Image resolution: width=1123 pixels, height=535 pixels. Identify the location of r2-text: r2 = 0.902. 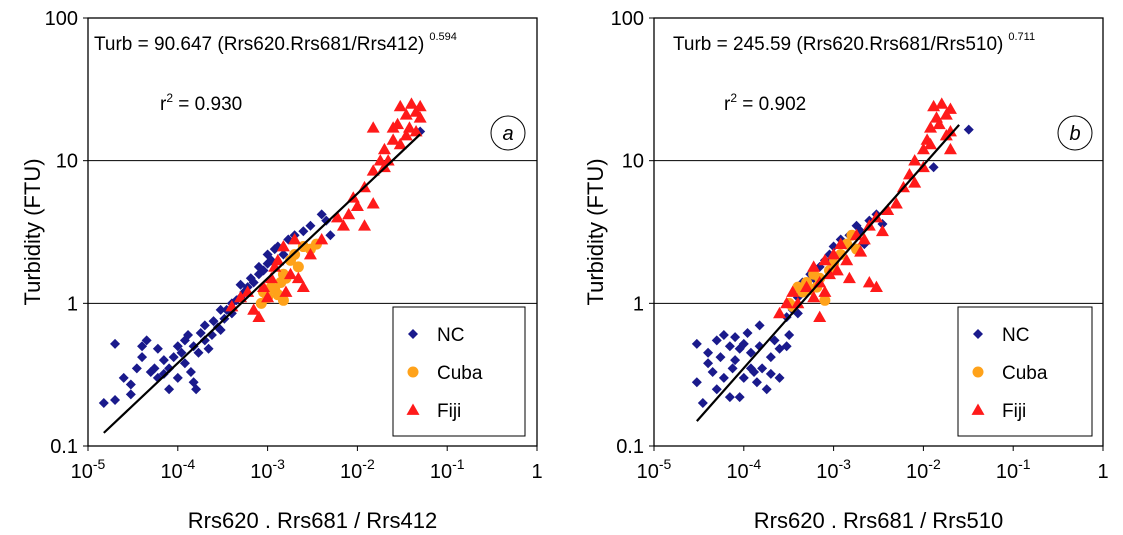
(765, 103).